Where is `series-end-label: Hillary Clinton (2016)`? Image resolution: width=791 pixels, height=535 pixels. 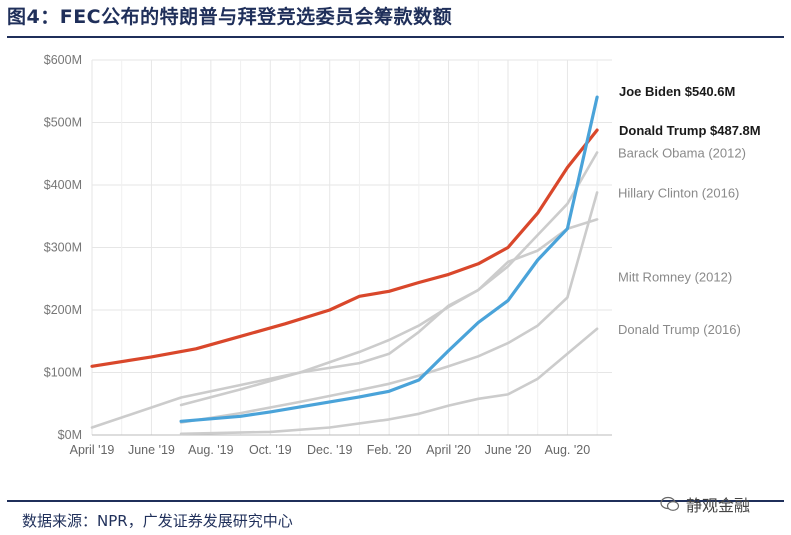 series-end-label: Hillary Clinton (2016) is located at coordinates (678, 193).